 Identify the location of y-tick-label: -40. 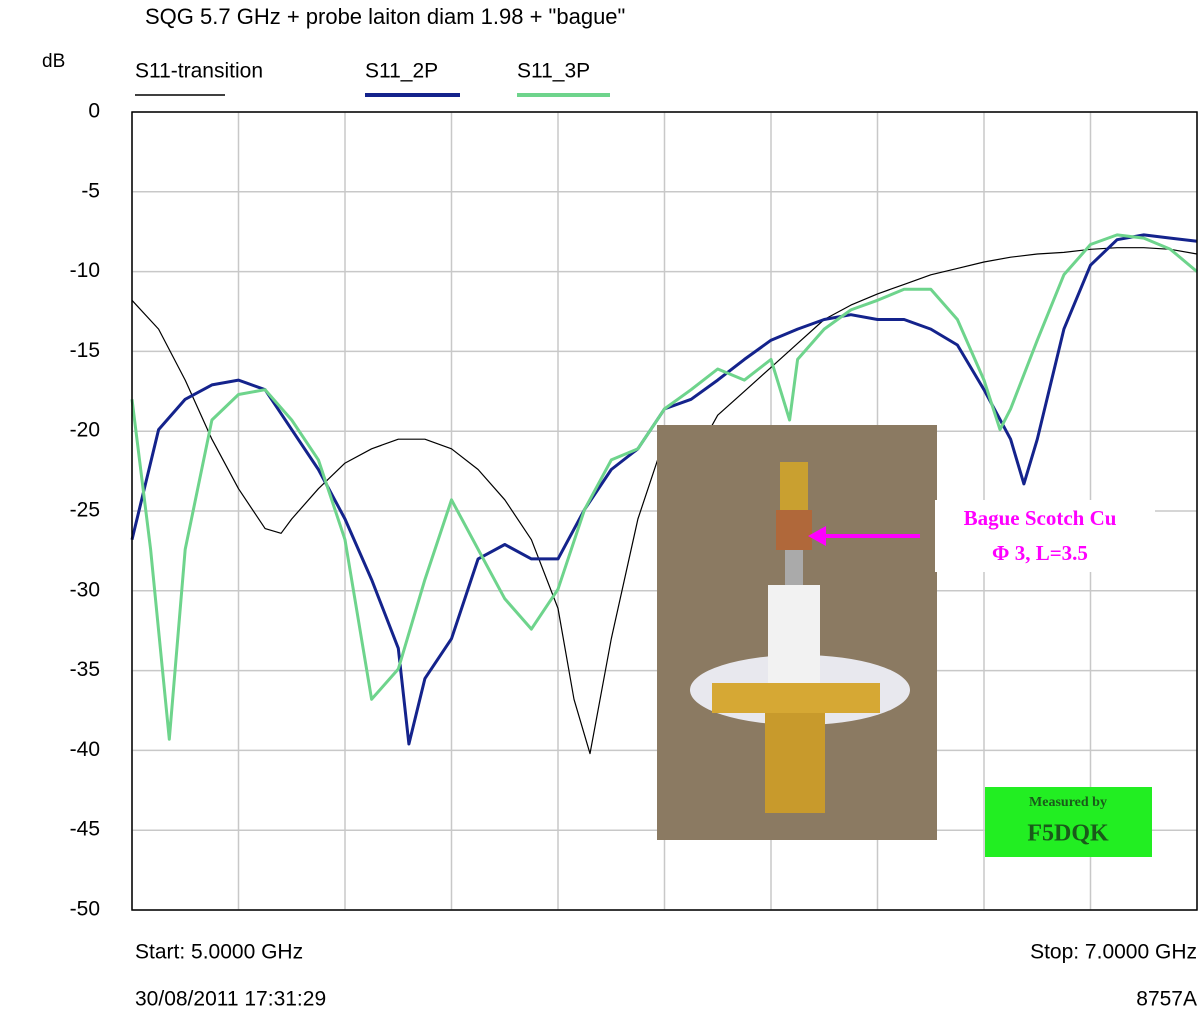
(85, 749).